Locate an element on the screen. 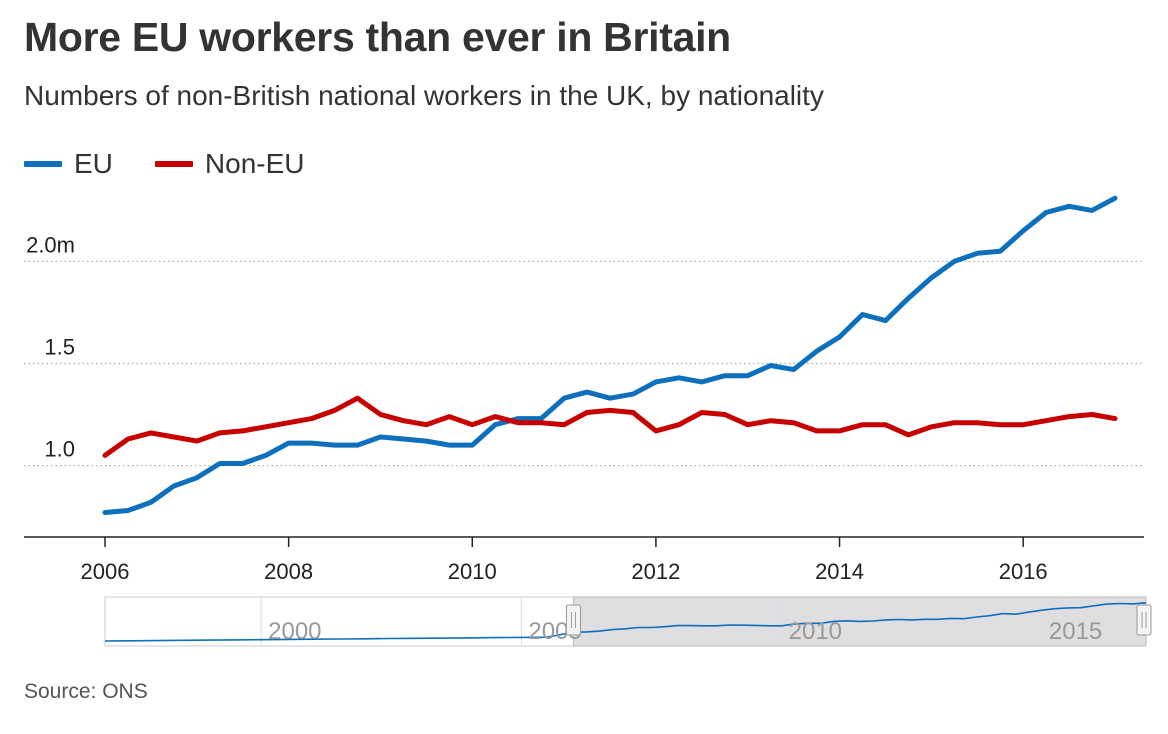 This screenshot has height=734, width=1168. legend-item-non-eu: Non-EU is located at coordinates (229, 164).